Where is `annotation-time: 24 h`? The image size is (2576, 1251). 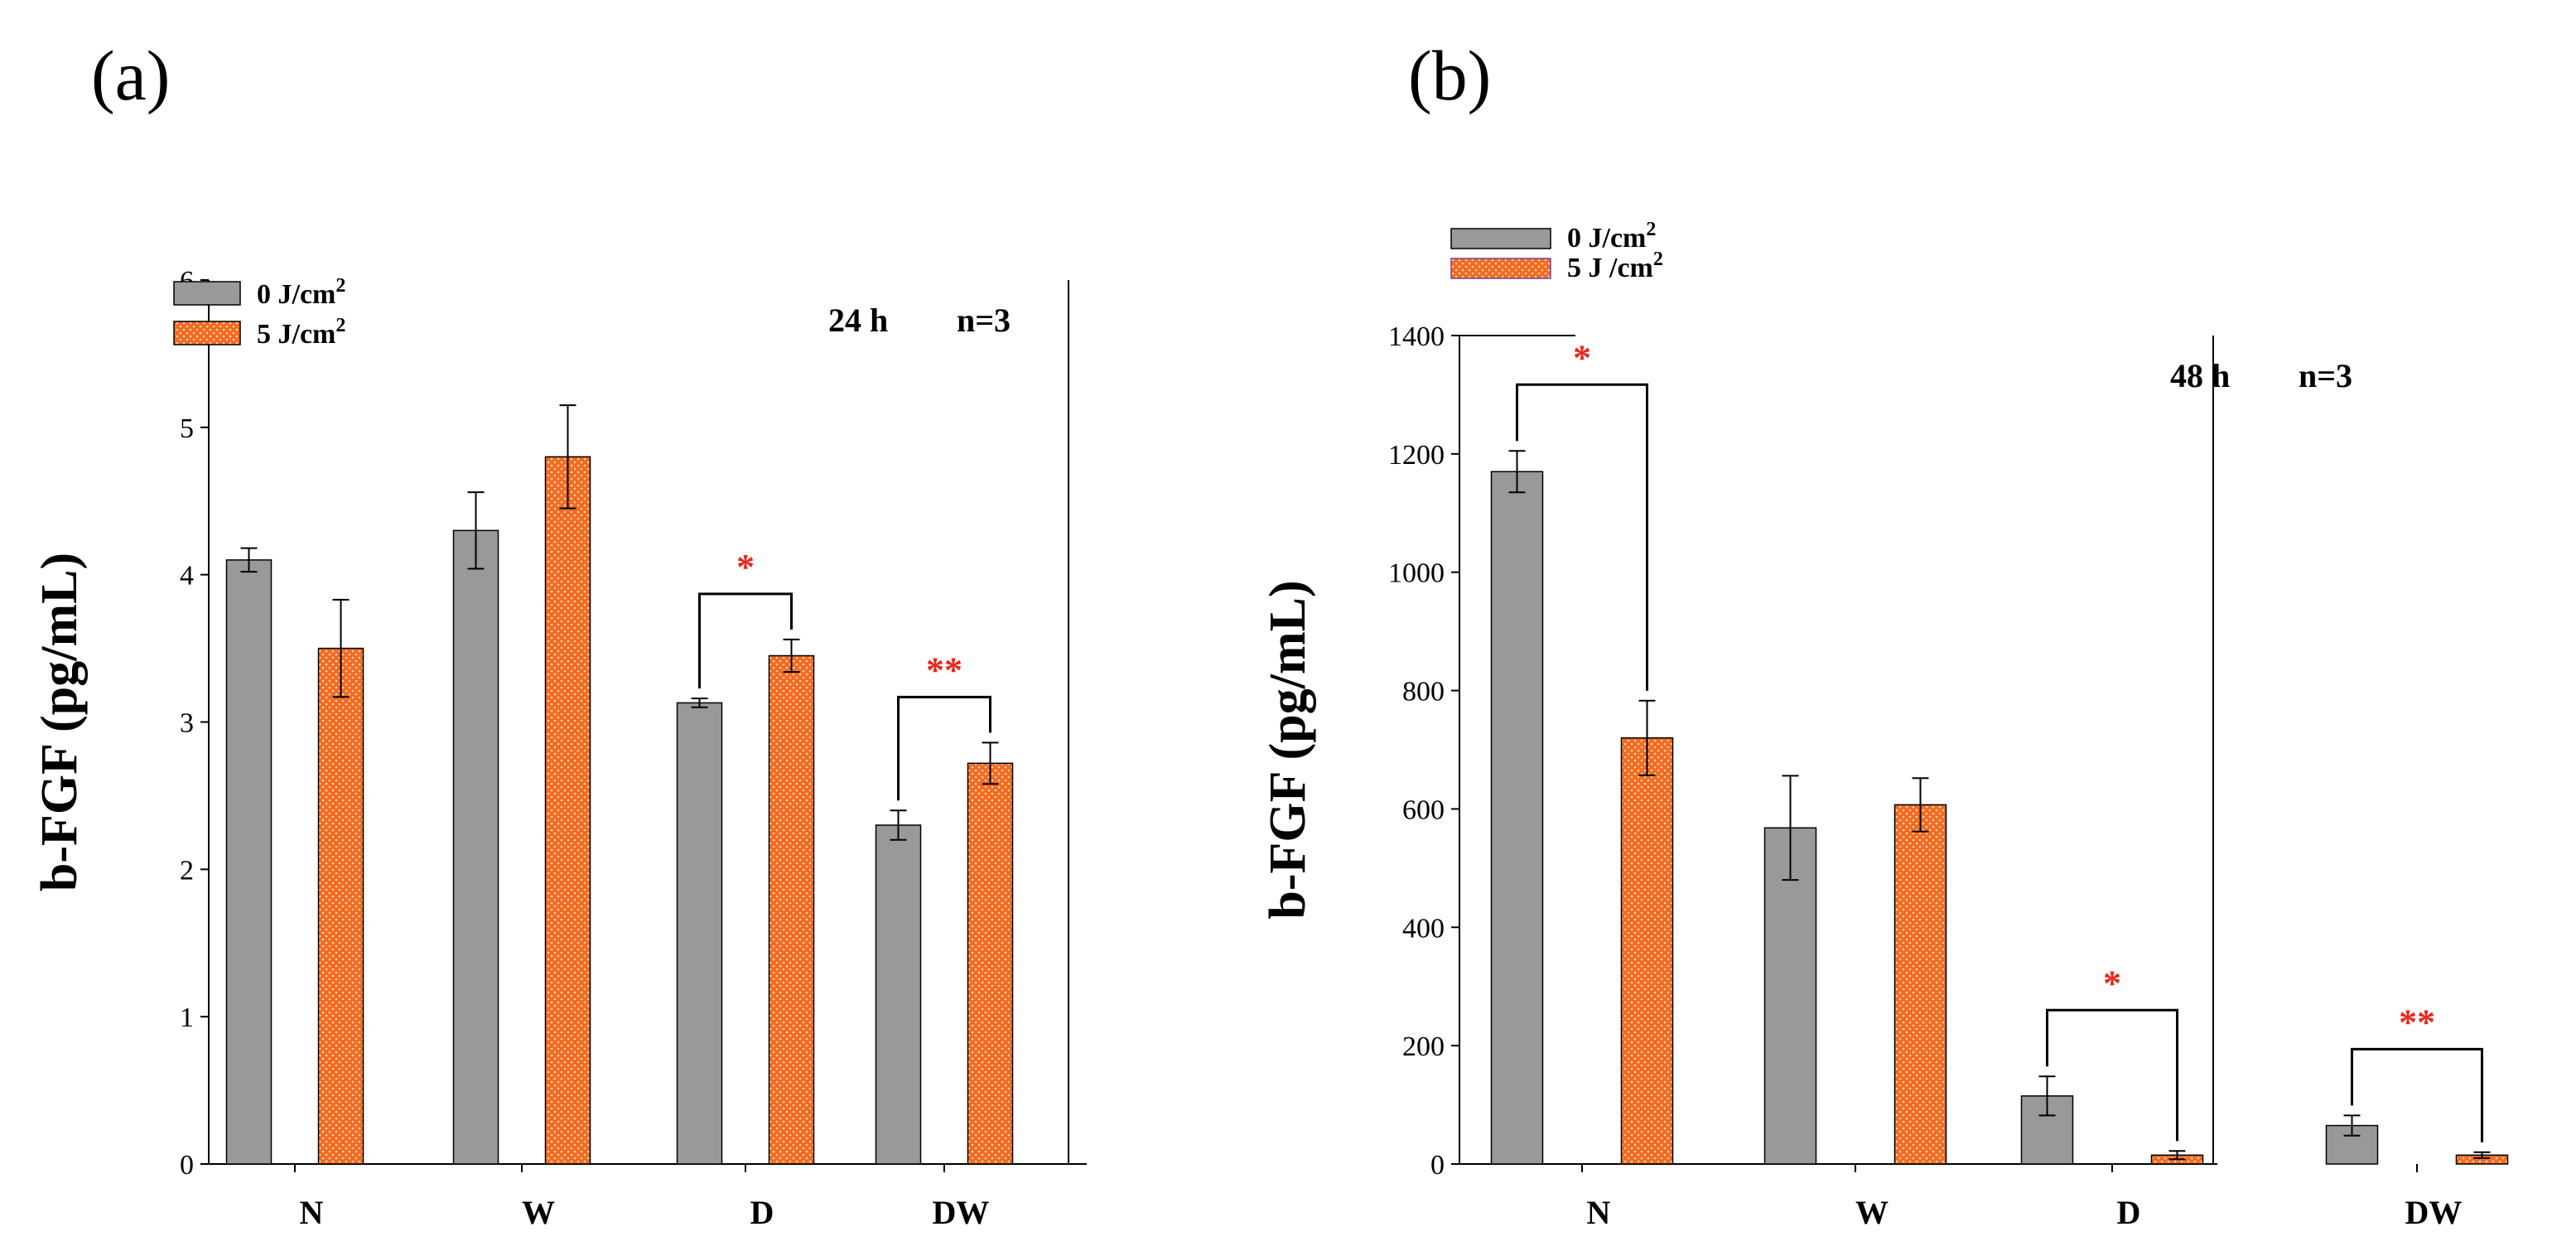
annotation-time: 24 h is located at coordinates (858, 320).